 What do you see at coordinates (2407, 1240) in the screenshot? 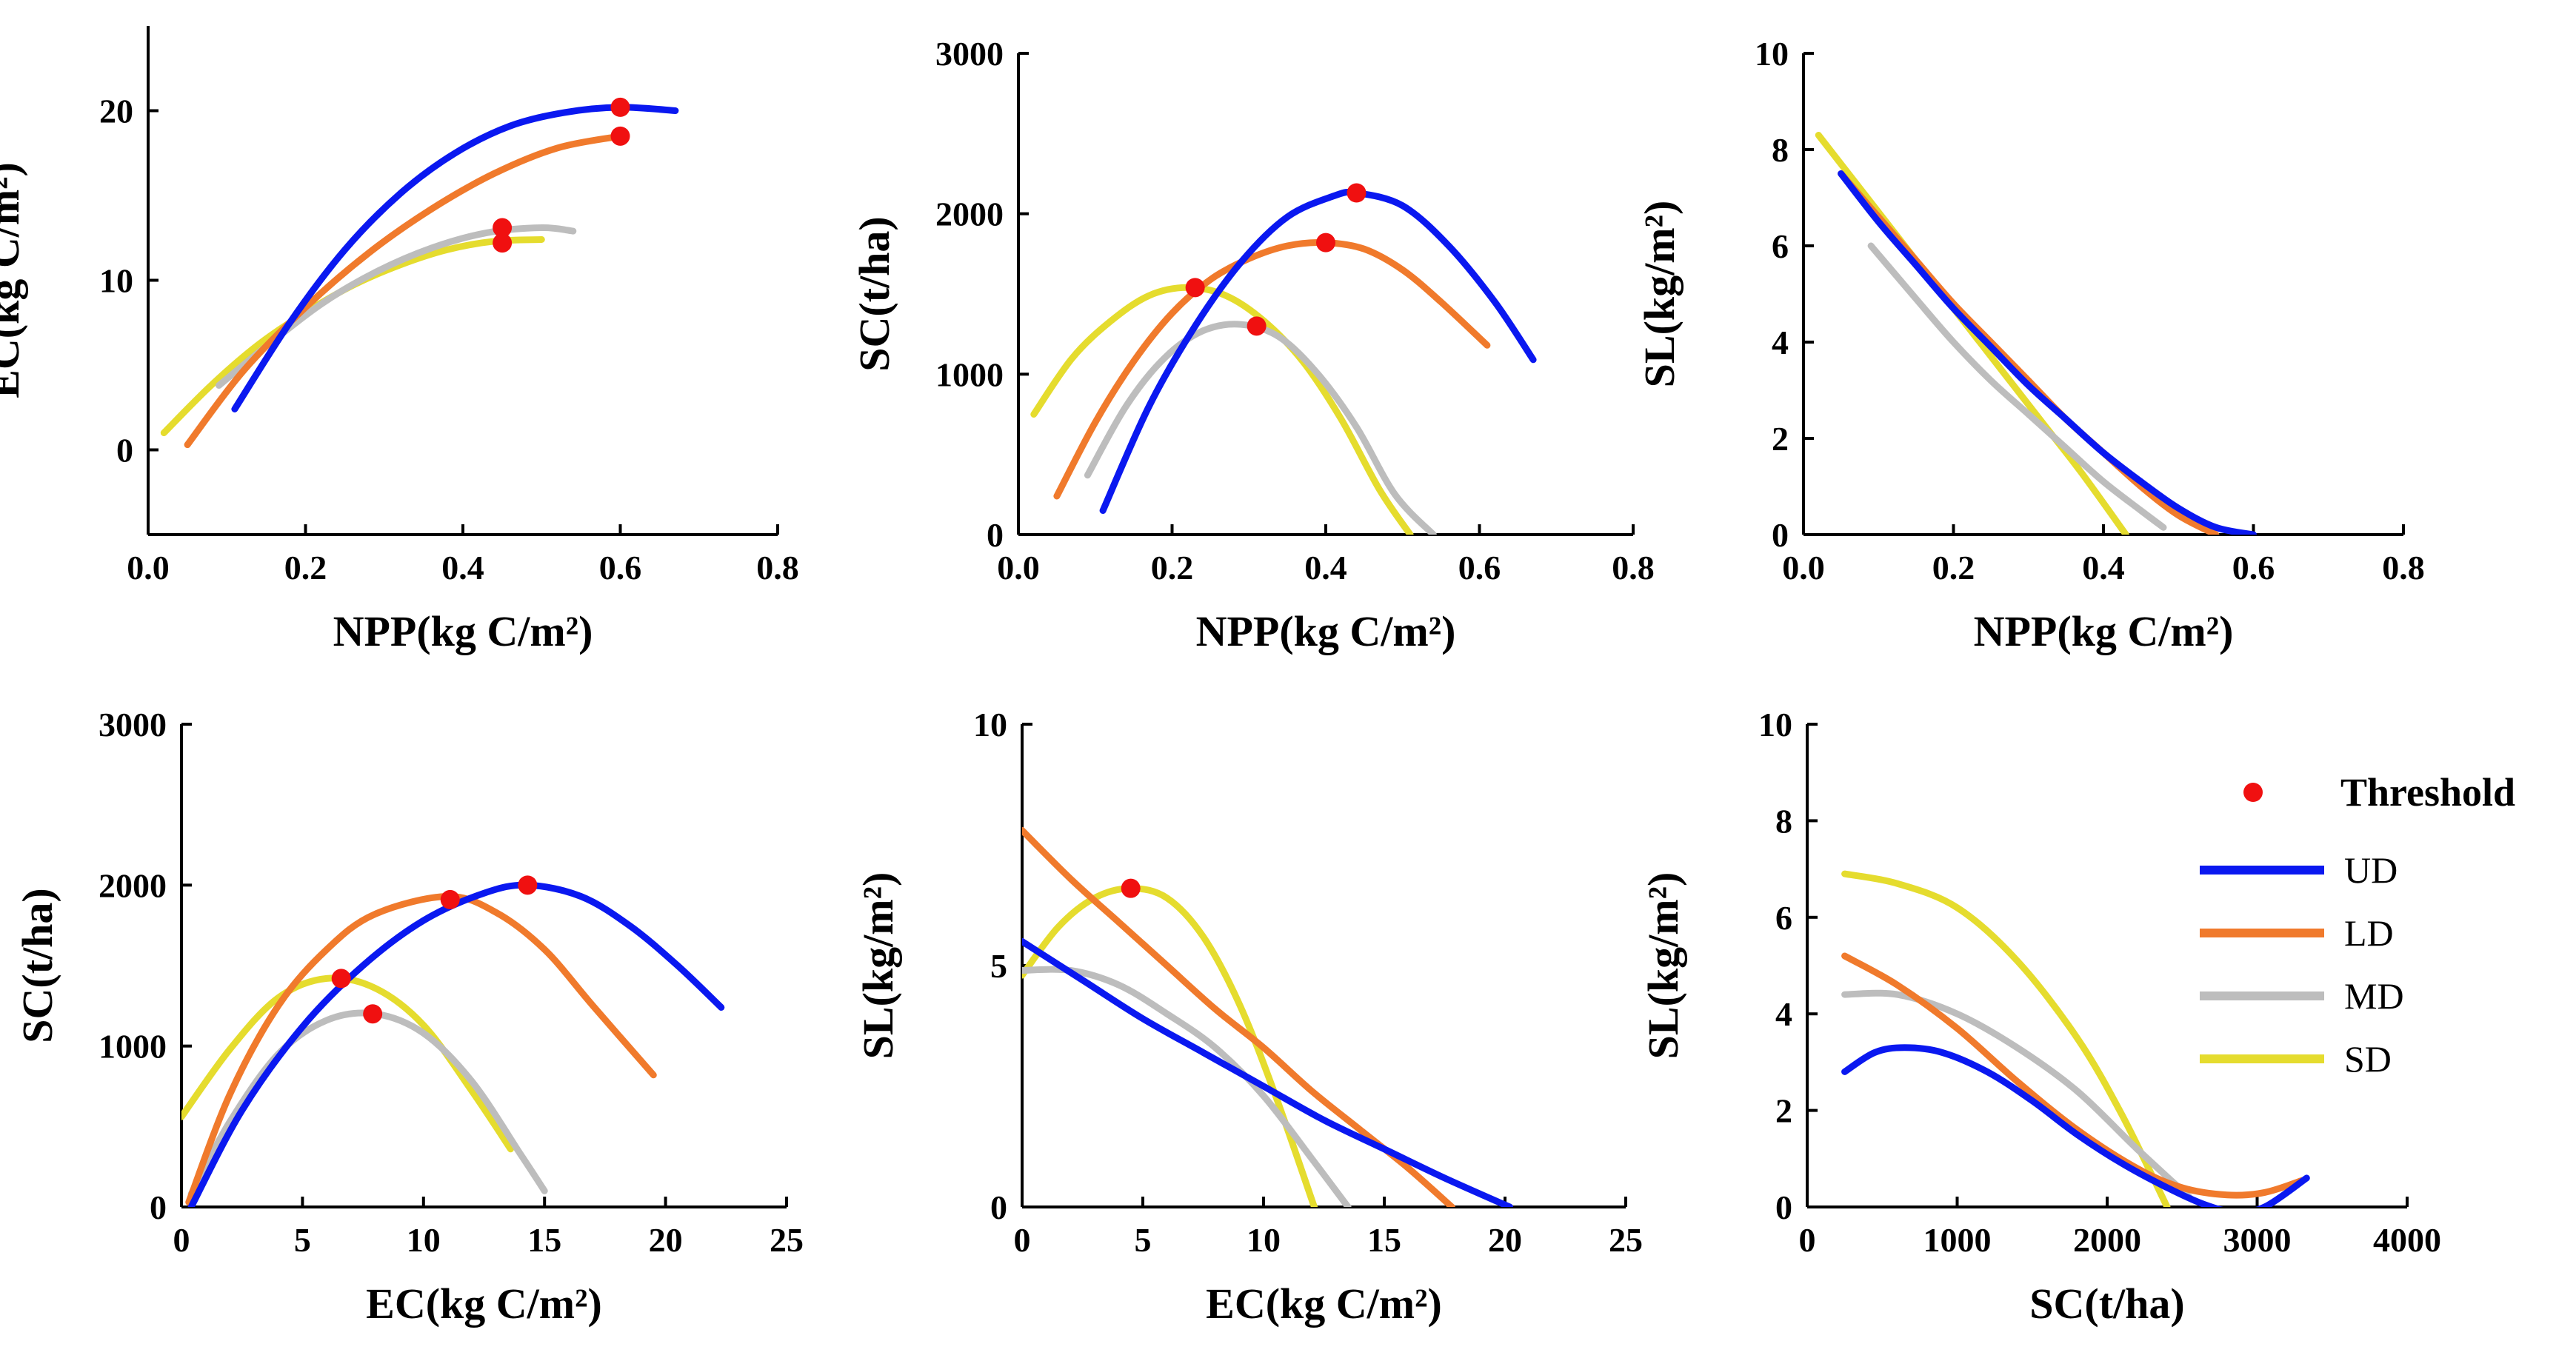
I see `x-tick-label: 4000` at bounding box center [2407, 1240].